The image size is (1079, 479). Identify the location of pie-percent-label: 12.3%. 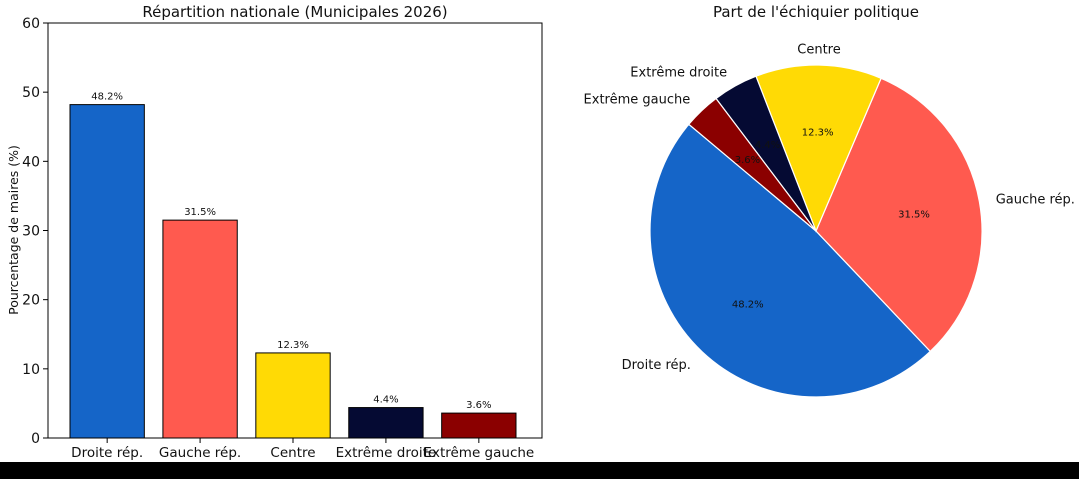
(818, 132).